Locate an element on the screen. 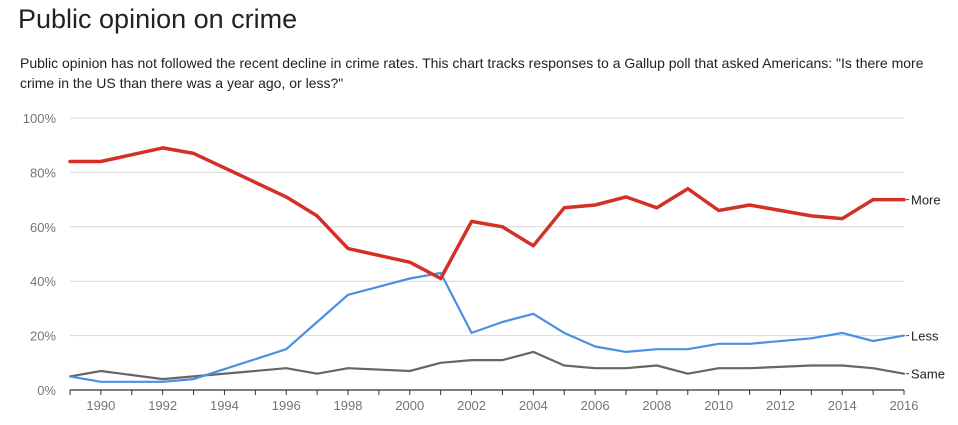  series-label-same: Same is located at coordinates (928, 374).